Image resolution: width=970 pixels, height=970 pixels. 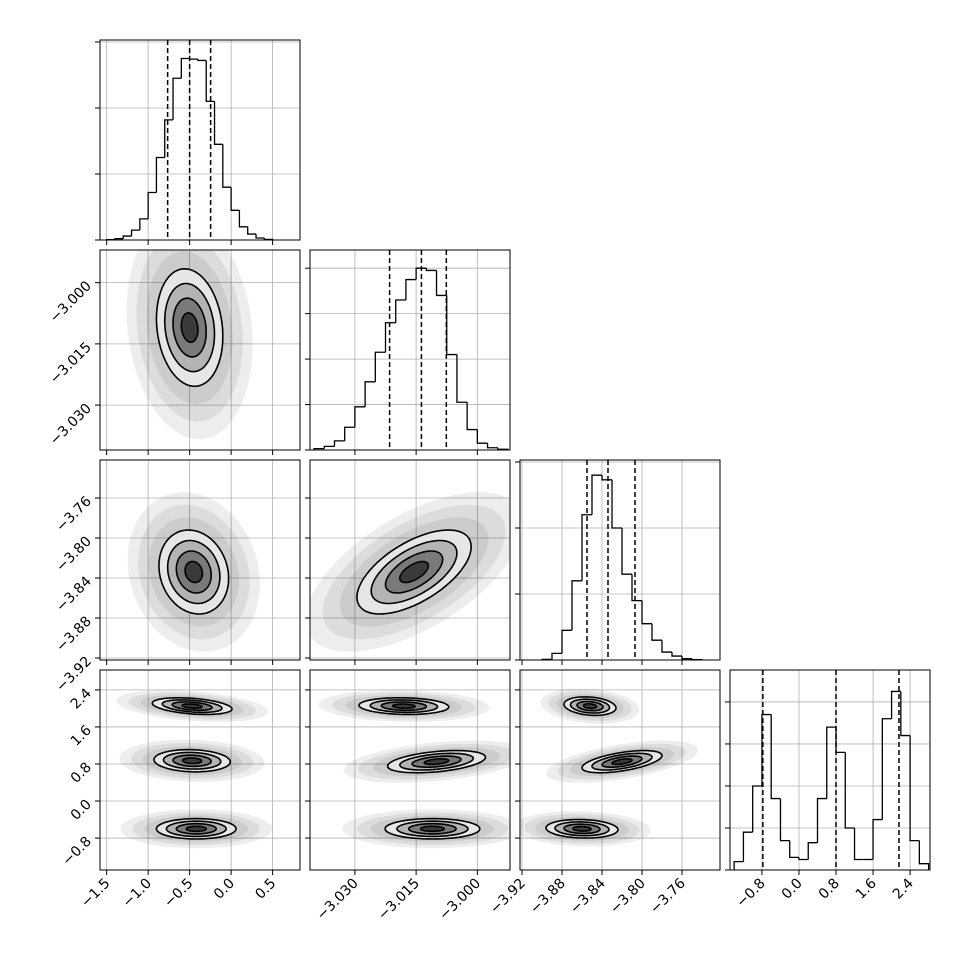 What do you see at coordinates (81, 698) in the screenshot?
I see `y-tick-label: 2.4` at bounding box center [81, 698].